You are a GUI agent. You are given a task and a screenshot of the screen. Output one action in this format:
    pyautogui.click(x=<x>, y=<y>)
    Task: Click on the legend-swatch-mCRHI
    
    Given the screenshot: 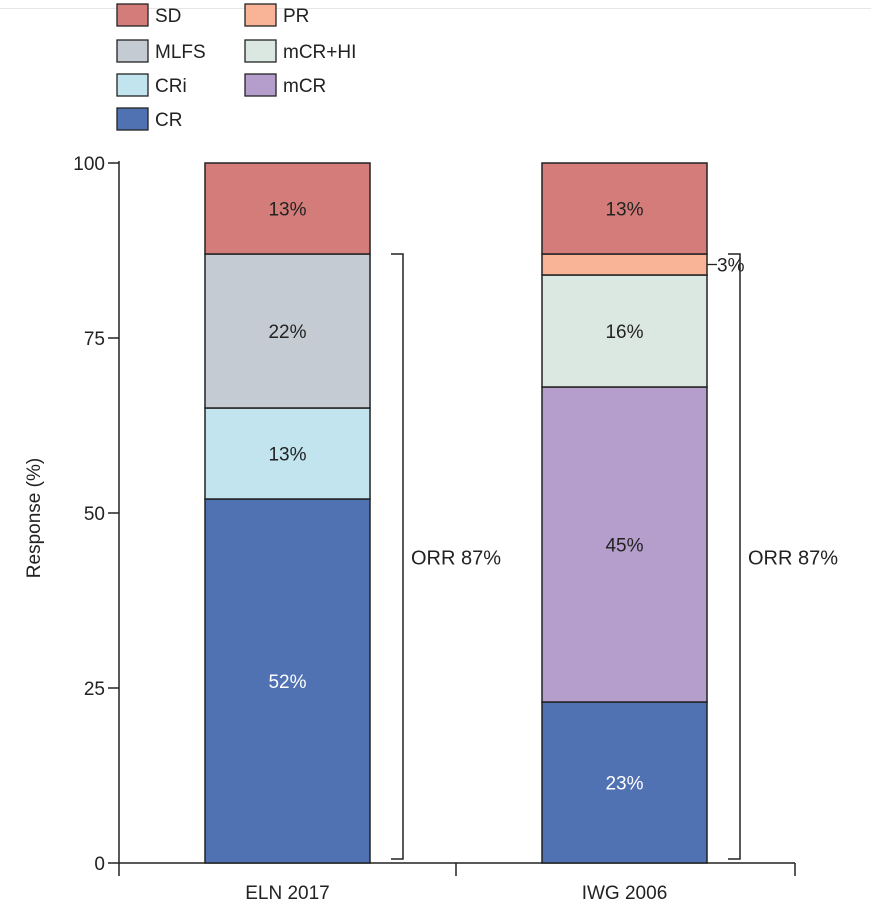 What is the action you would take?
    pyautogui.click(x=260, y=51)
    